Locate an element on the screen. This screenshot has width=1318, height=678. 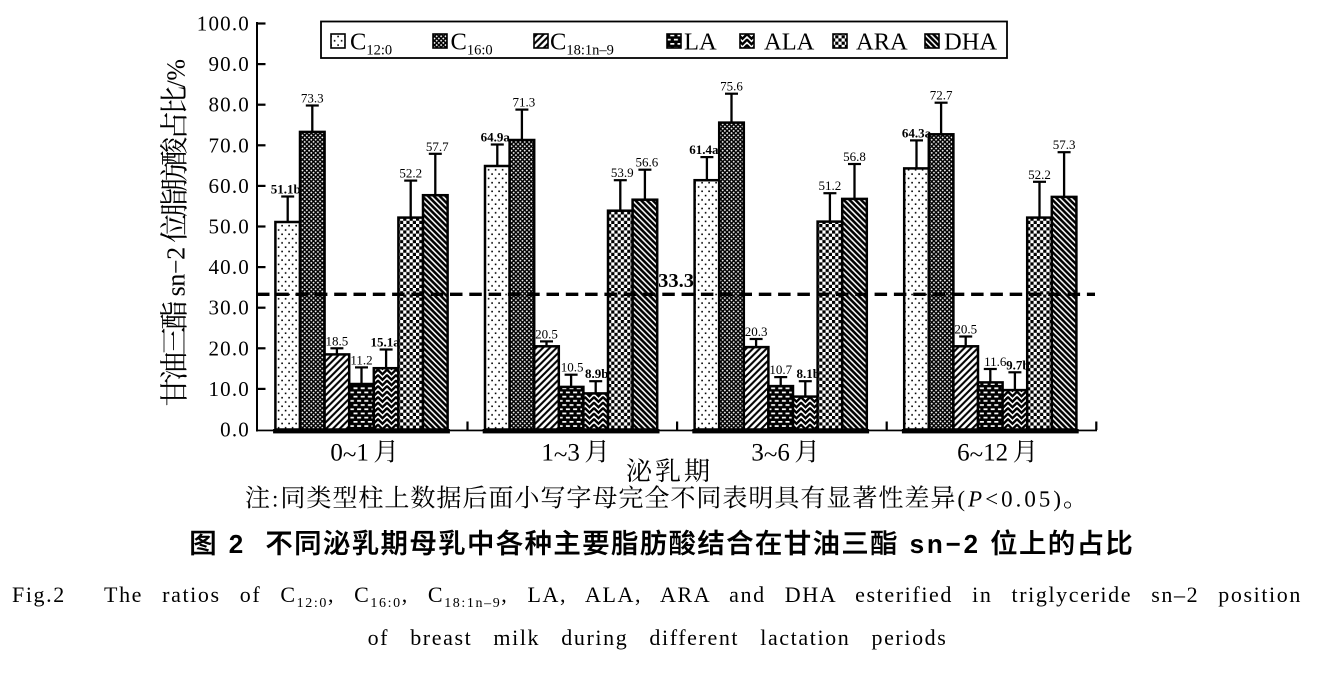
svg-text: 57.7 is located at coordinates (437, 146).